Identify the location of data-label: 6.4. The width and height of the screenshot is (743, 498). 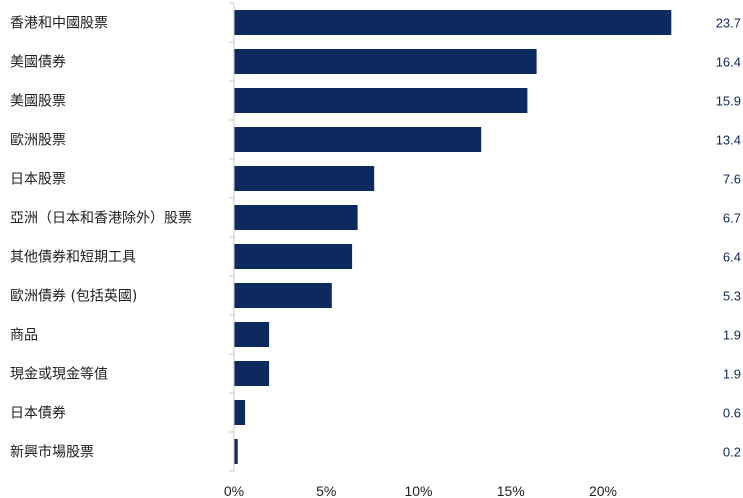
(732, 257).